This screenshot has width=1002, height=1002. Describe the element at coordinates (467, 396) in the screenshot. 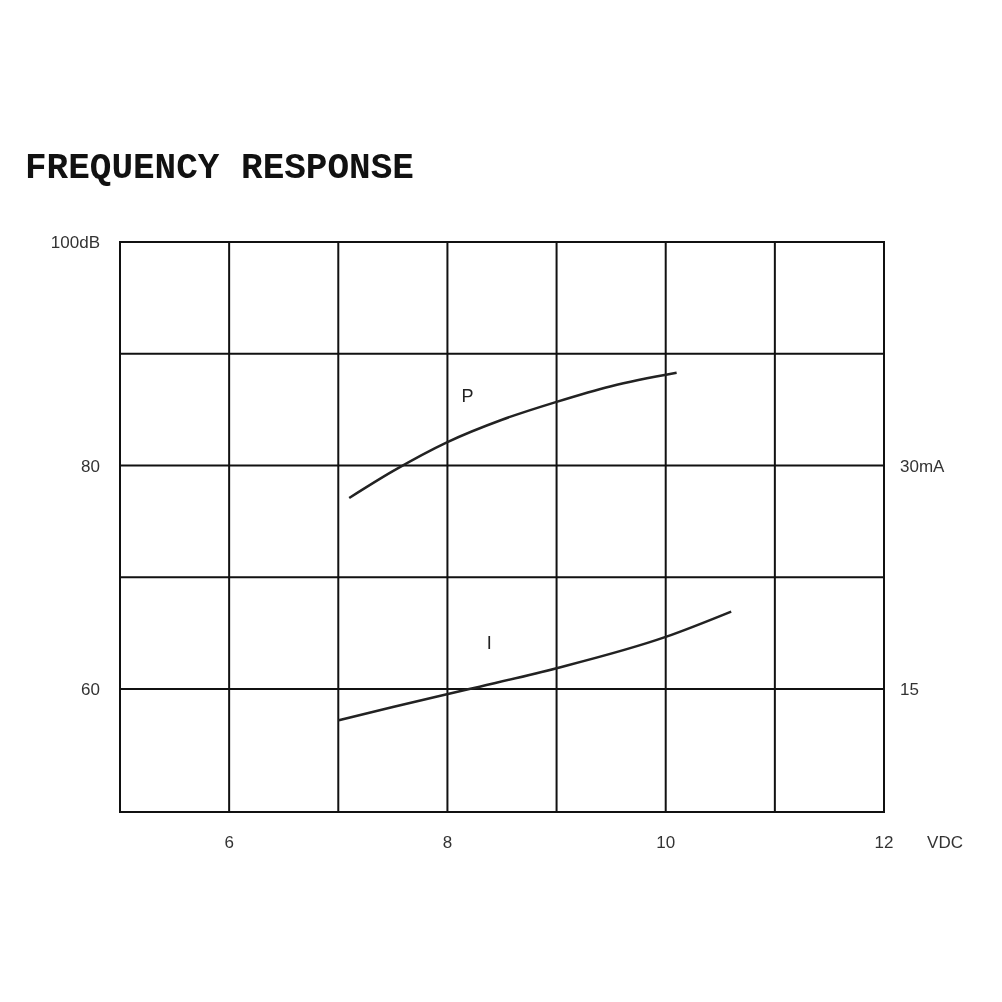

I see `series-label: P` at that location.